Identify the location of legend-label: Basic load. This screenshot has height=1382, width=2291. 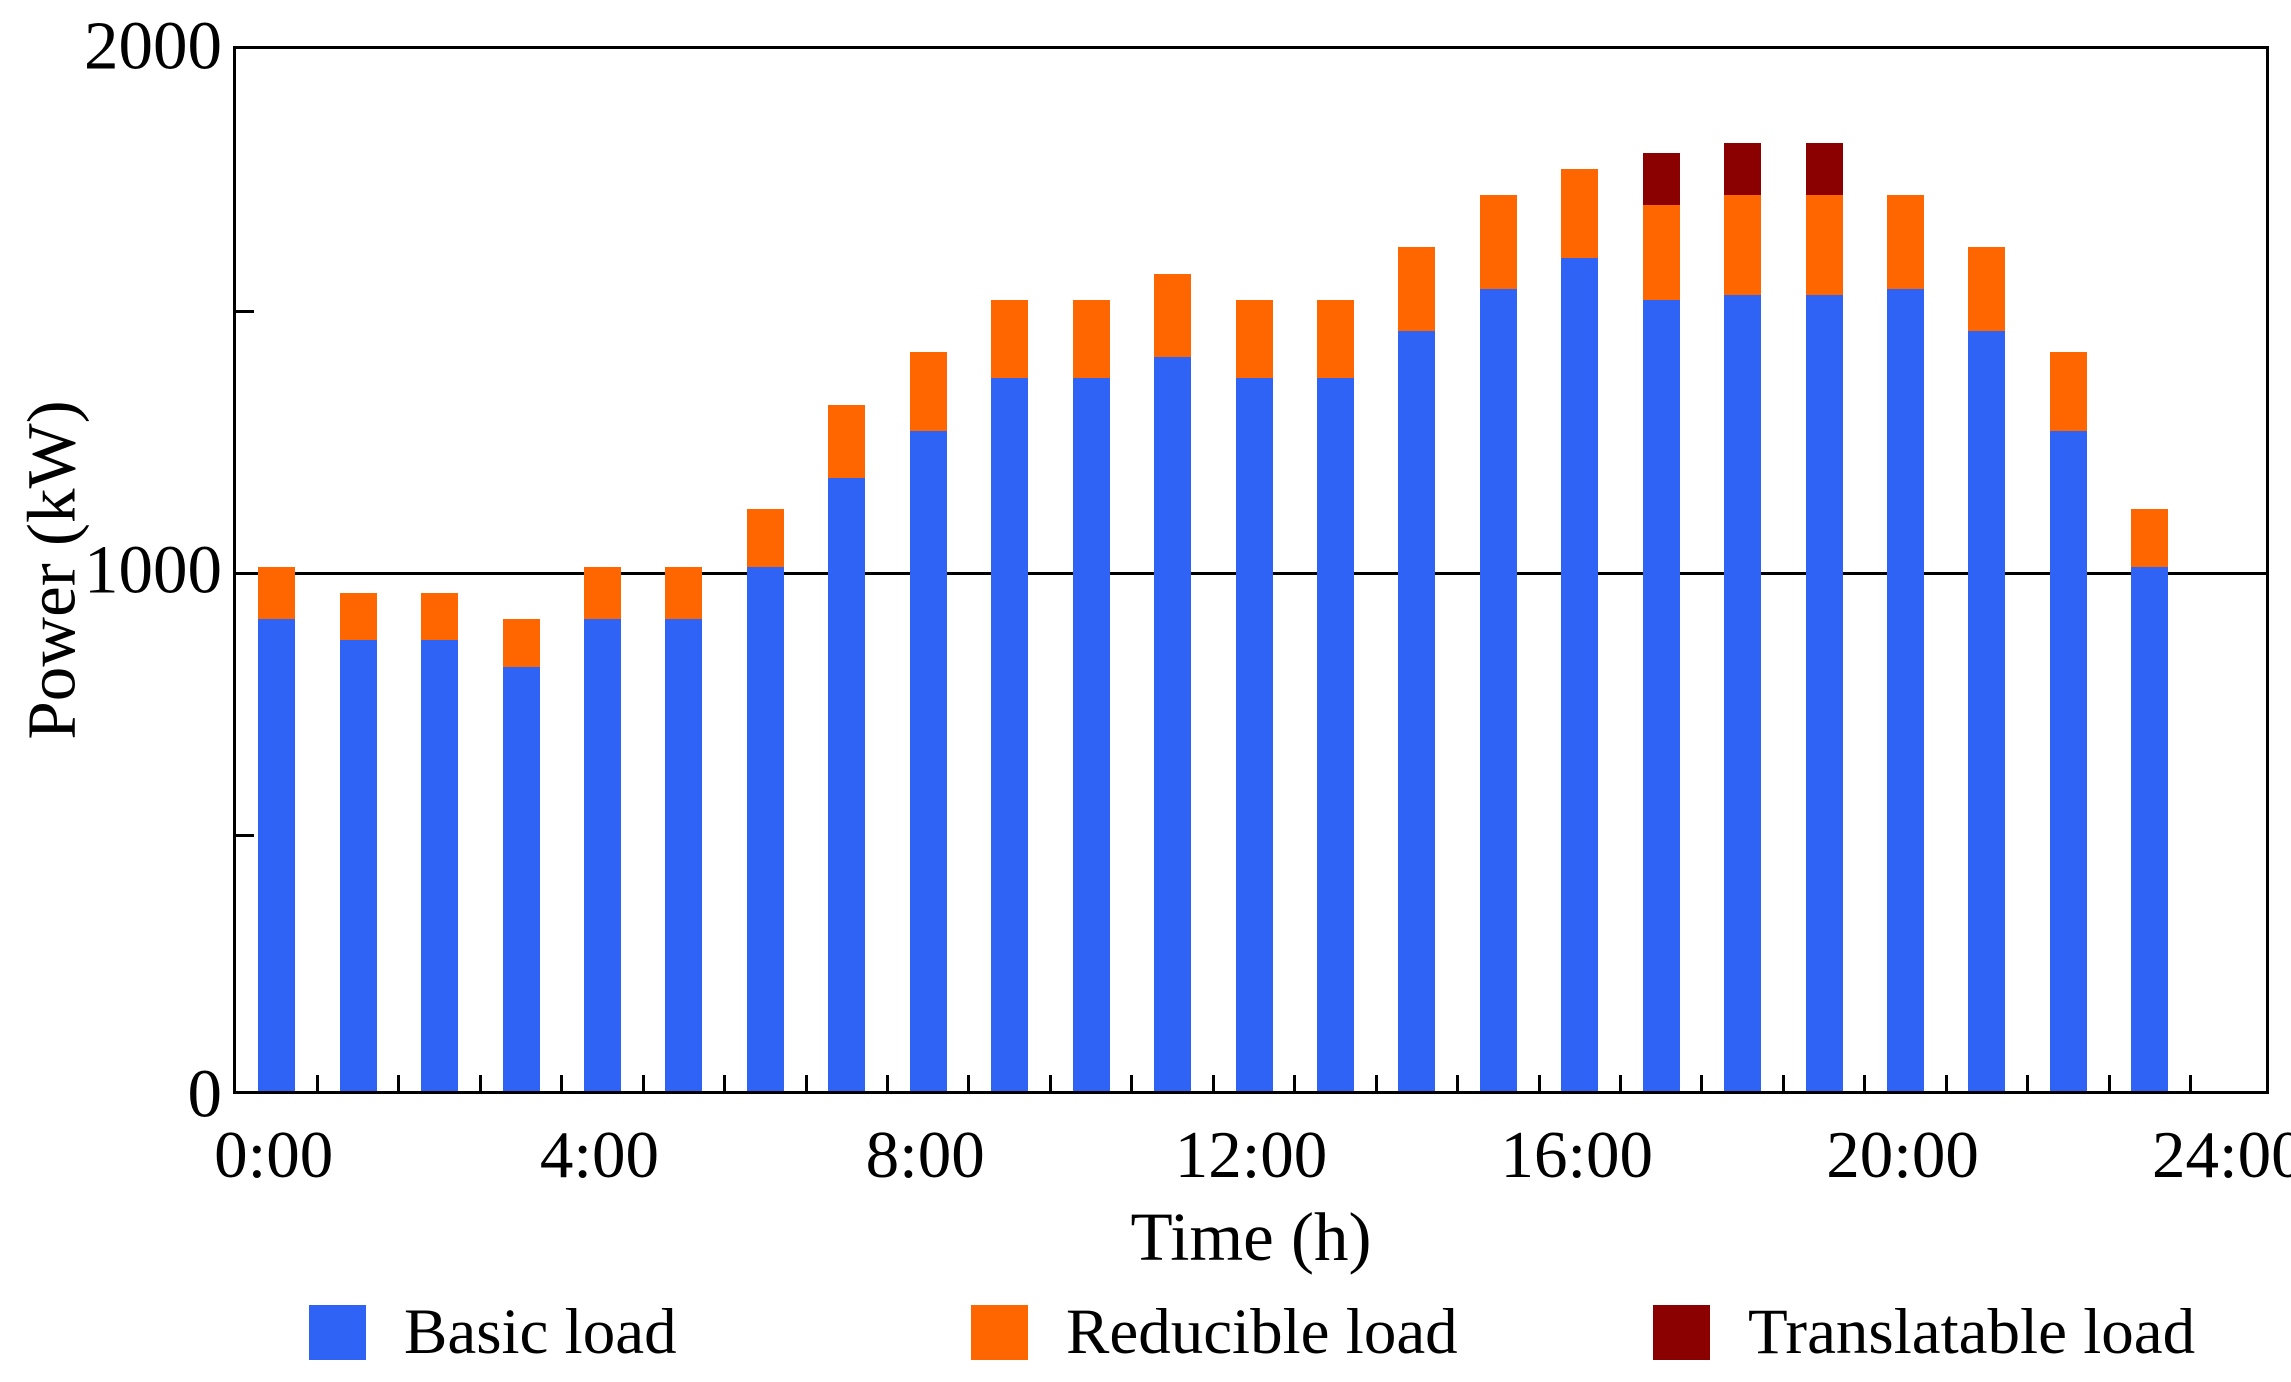
(540, 1332).